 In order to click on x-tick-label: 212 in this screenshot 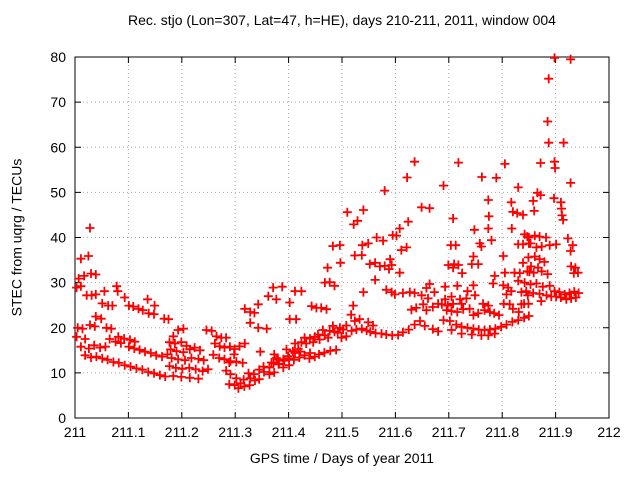, I will do `click(609, 432)`.